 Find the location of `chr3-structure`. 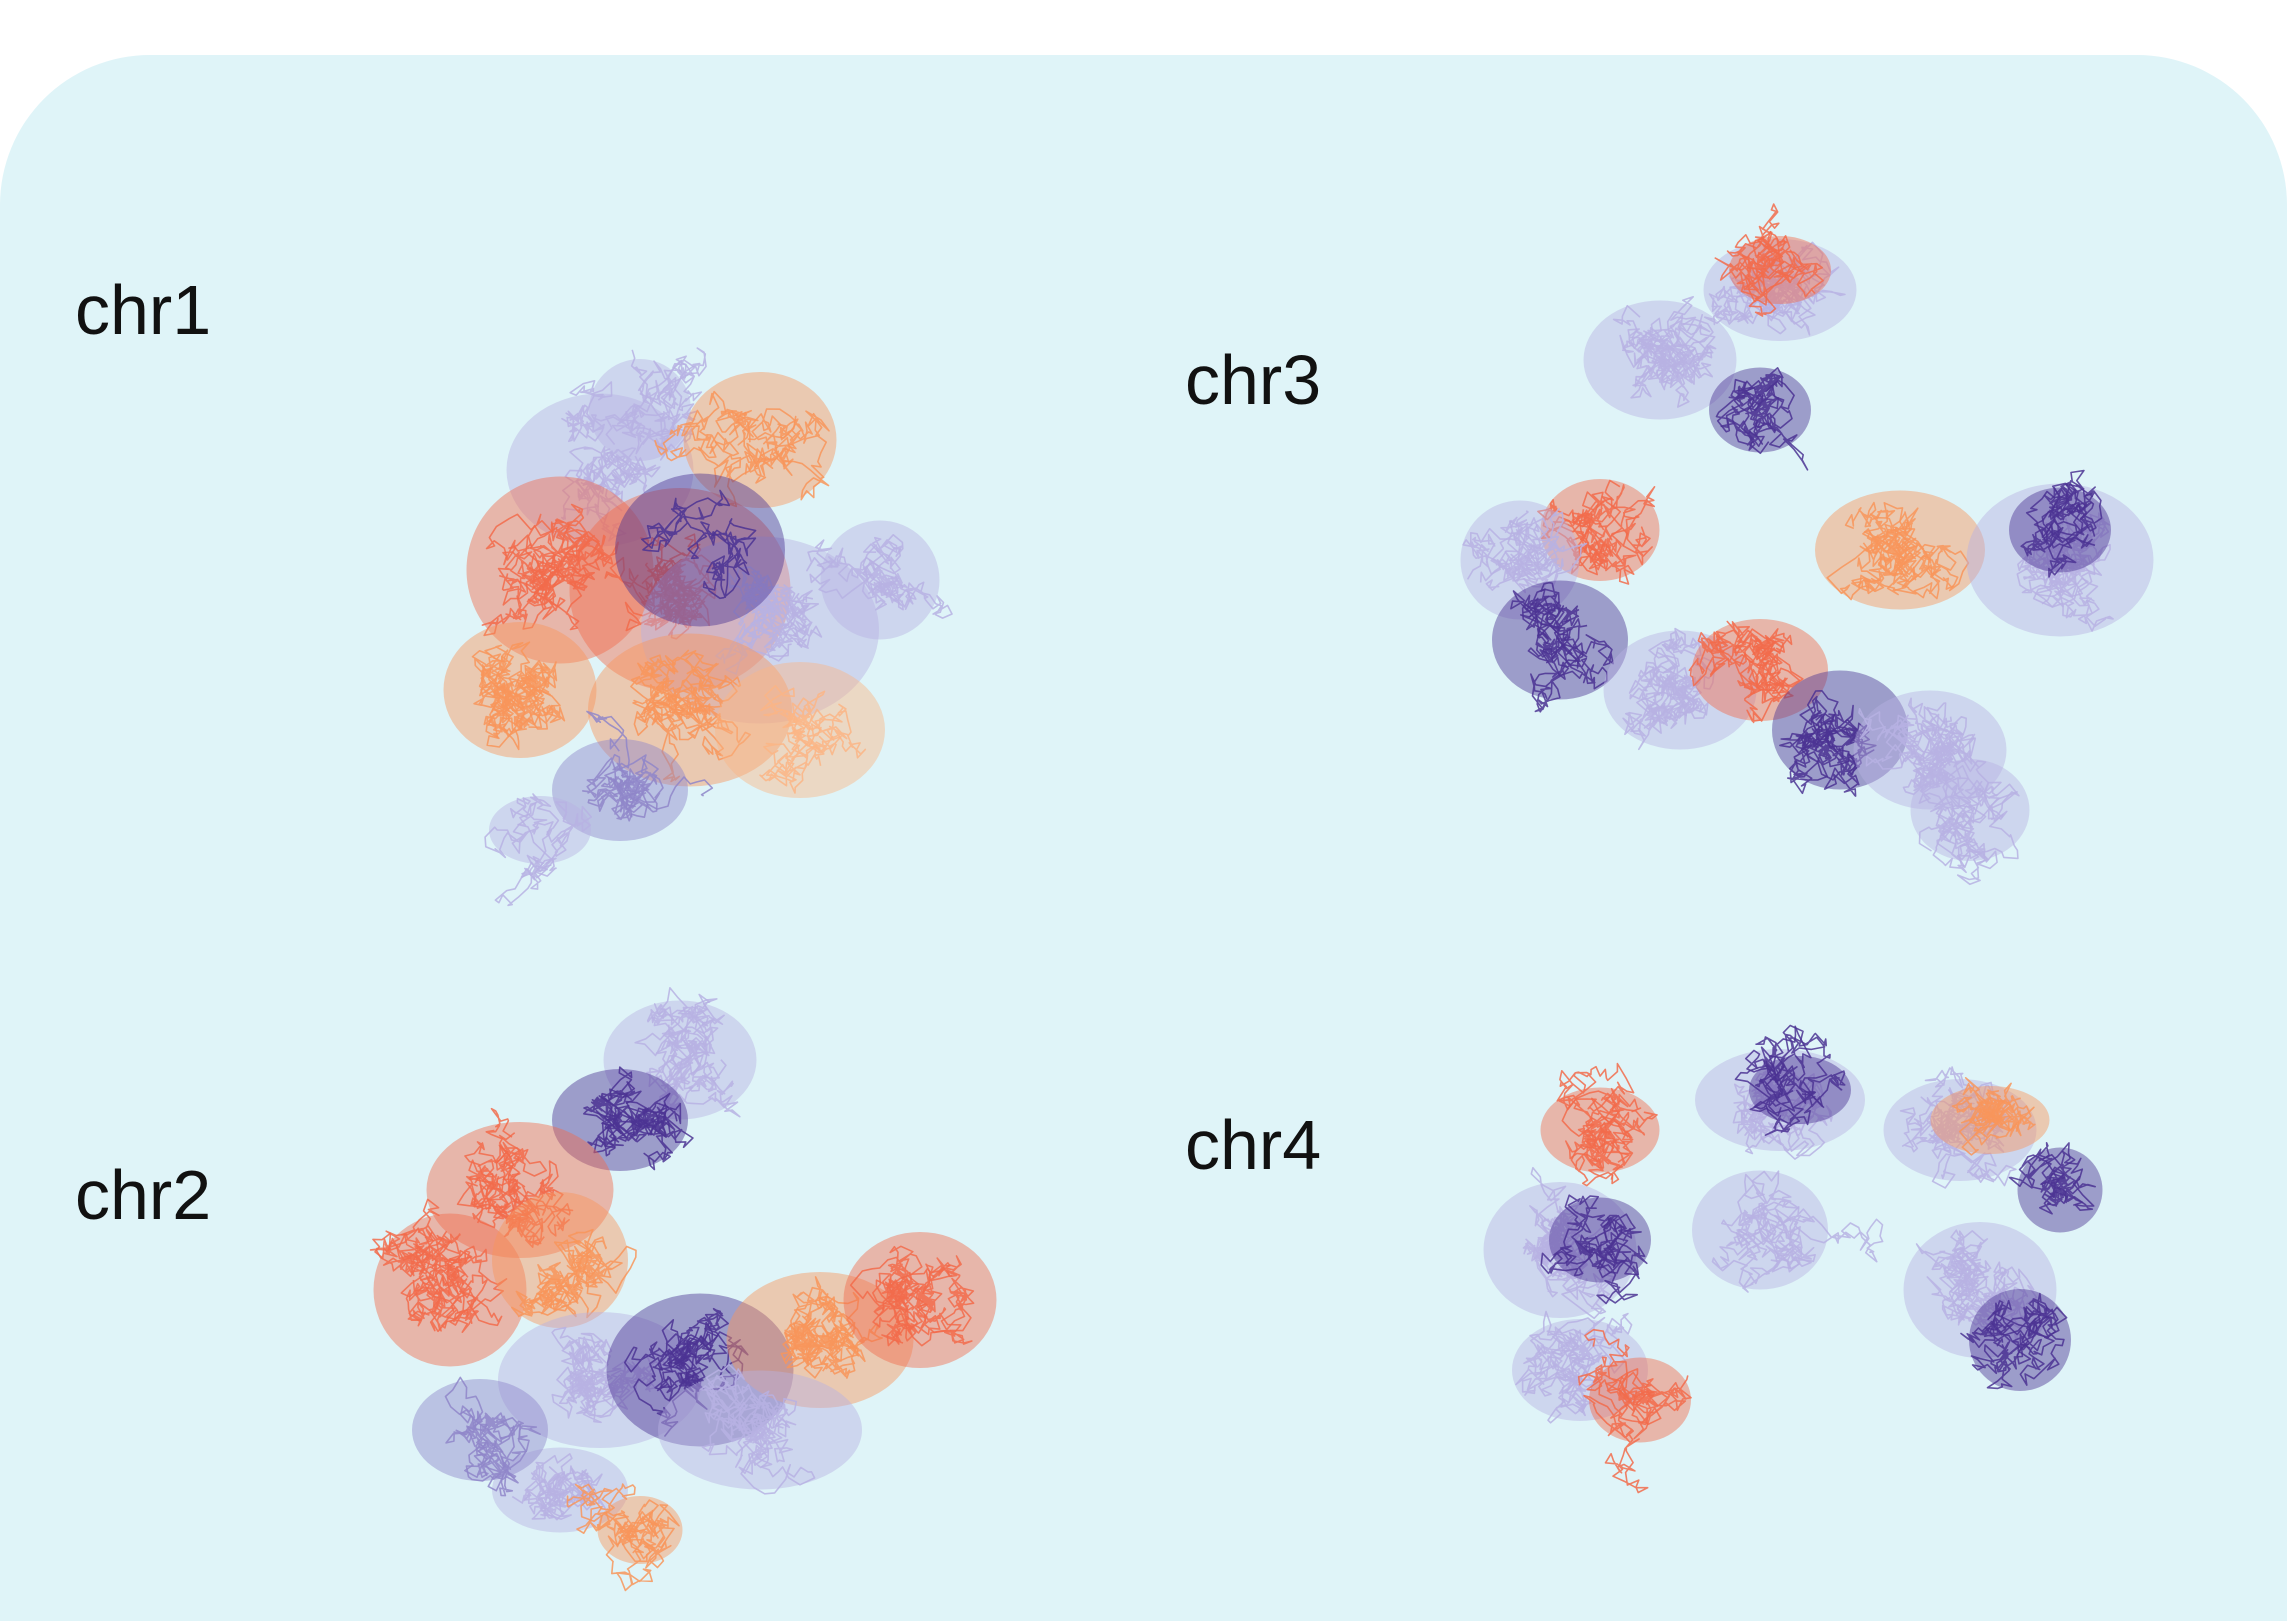

chr3-structure is located at coordinates (1807, 544).